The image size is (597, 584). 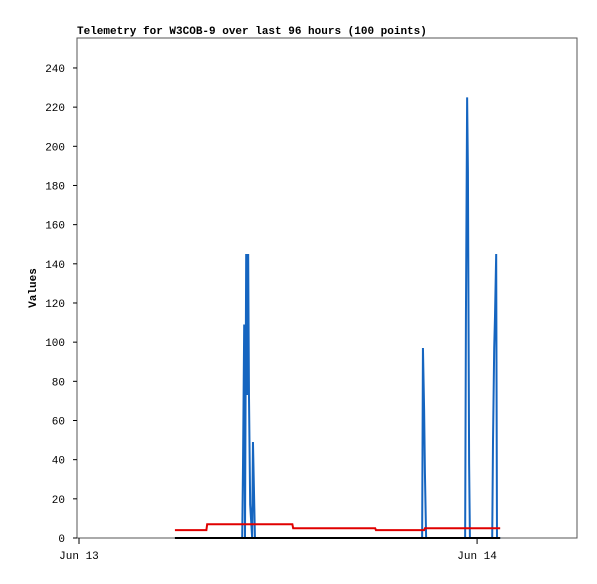 What do you see at coordinates (58, 383) in the screenshot?
I see `y-tick-label: 80` at bounding box center [58, 383].